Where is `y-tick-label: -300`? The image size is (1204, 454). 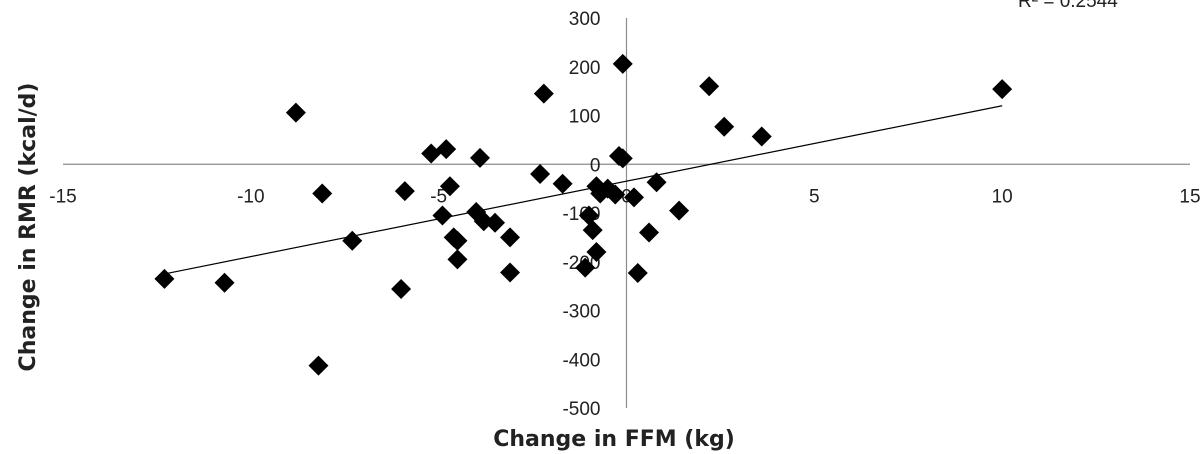 y-tick-label: -300 is located at coordinates (581, 312).